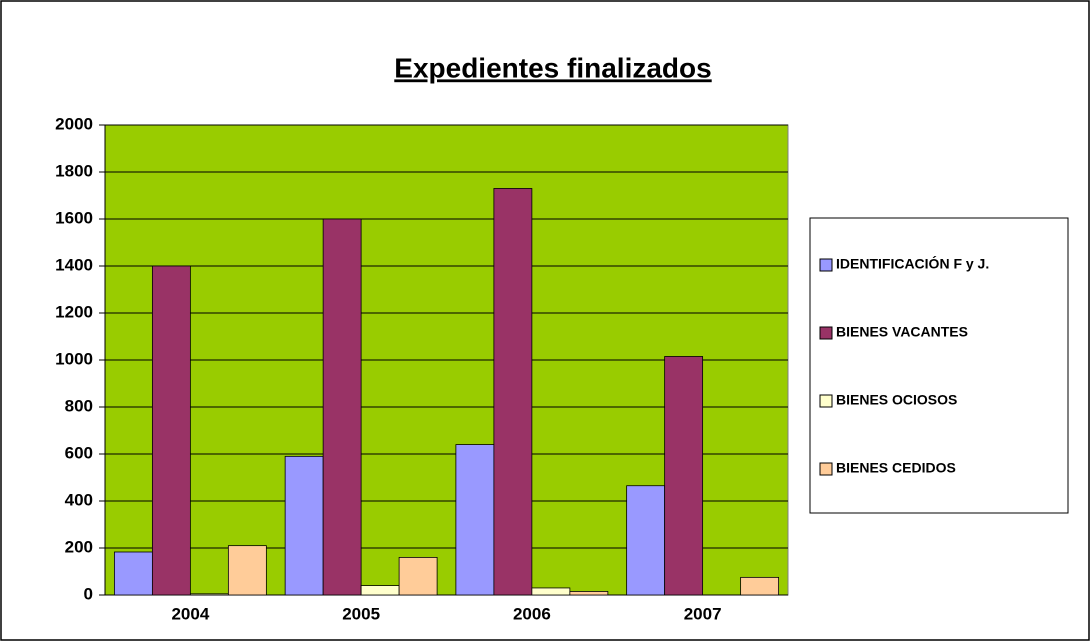 The image size is (1090, 641). What do you see at coordinates (912, 263) in the screenshot?
I see `legend-label: IDENTIFICACIÓN F y J.` at bounding box center [912, 263].